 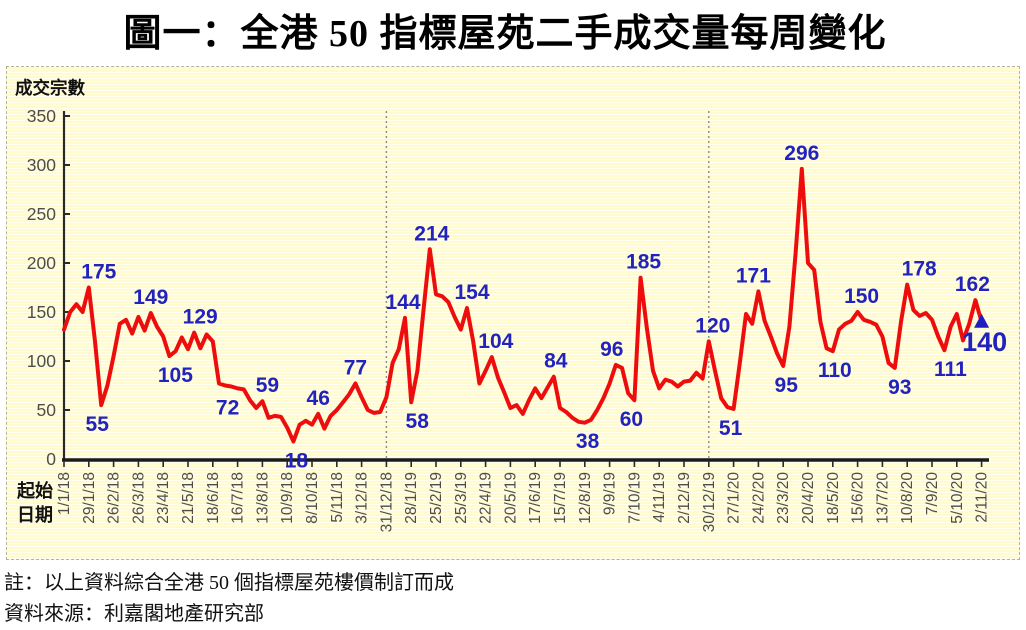 What do you see at coordinates (495, 341) in the screenshot?
I see `data-label: 104` at bounding box center [495, 341].